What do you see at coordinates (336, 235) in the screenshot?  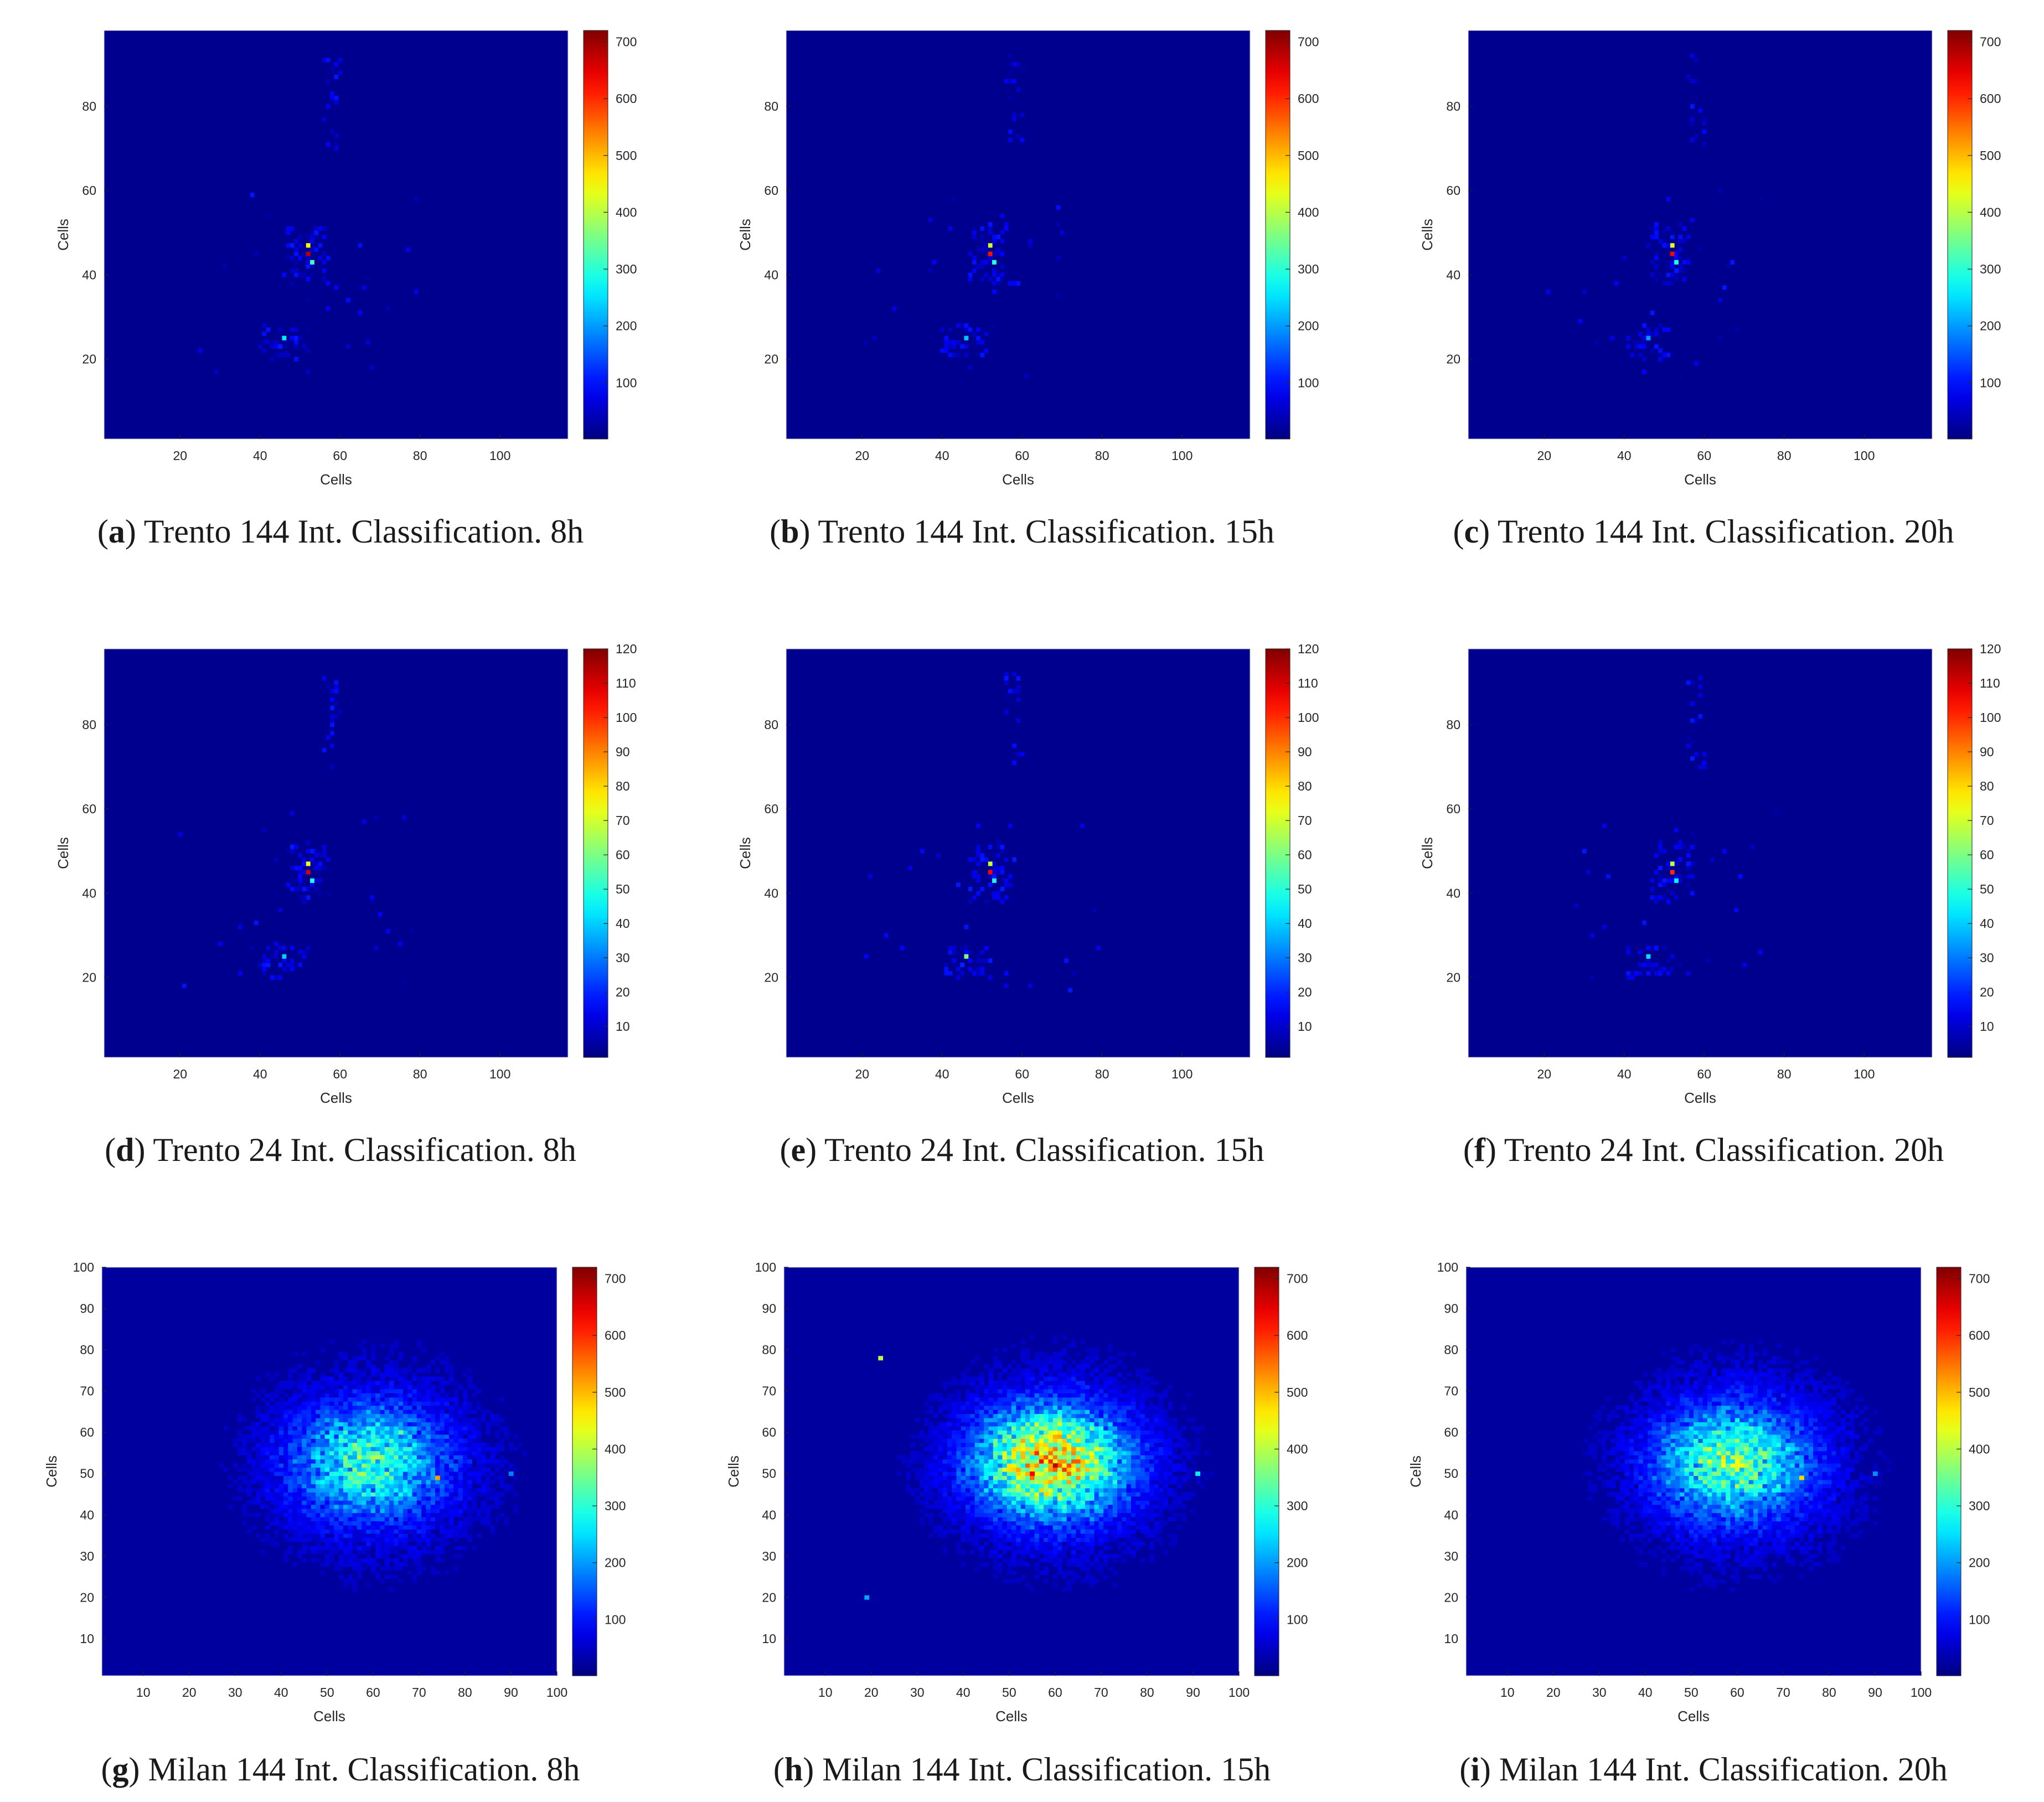 I see `plot-frame` at bounding box center [336, 235].